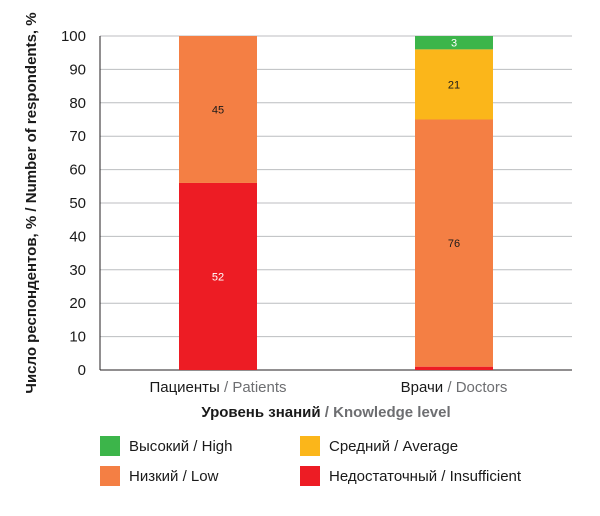  What do you see at coordinates (77, 136) in the screenshot?
I see `y-tick-label: 70` at bounding box center [77, 136].